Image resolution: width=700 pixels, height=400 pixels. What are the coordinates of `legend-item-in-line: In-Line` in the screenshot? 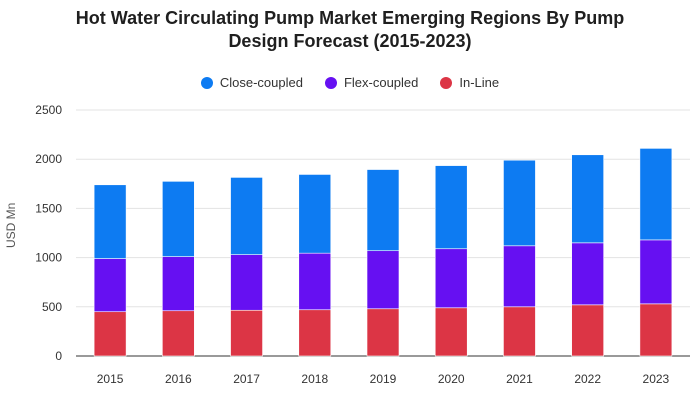 It's located at (469, 82).